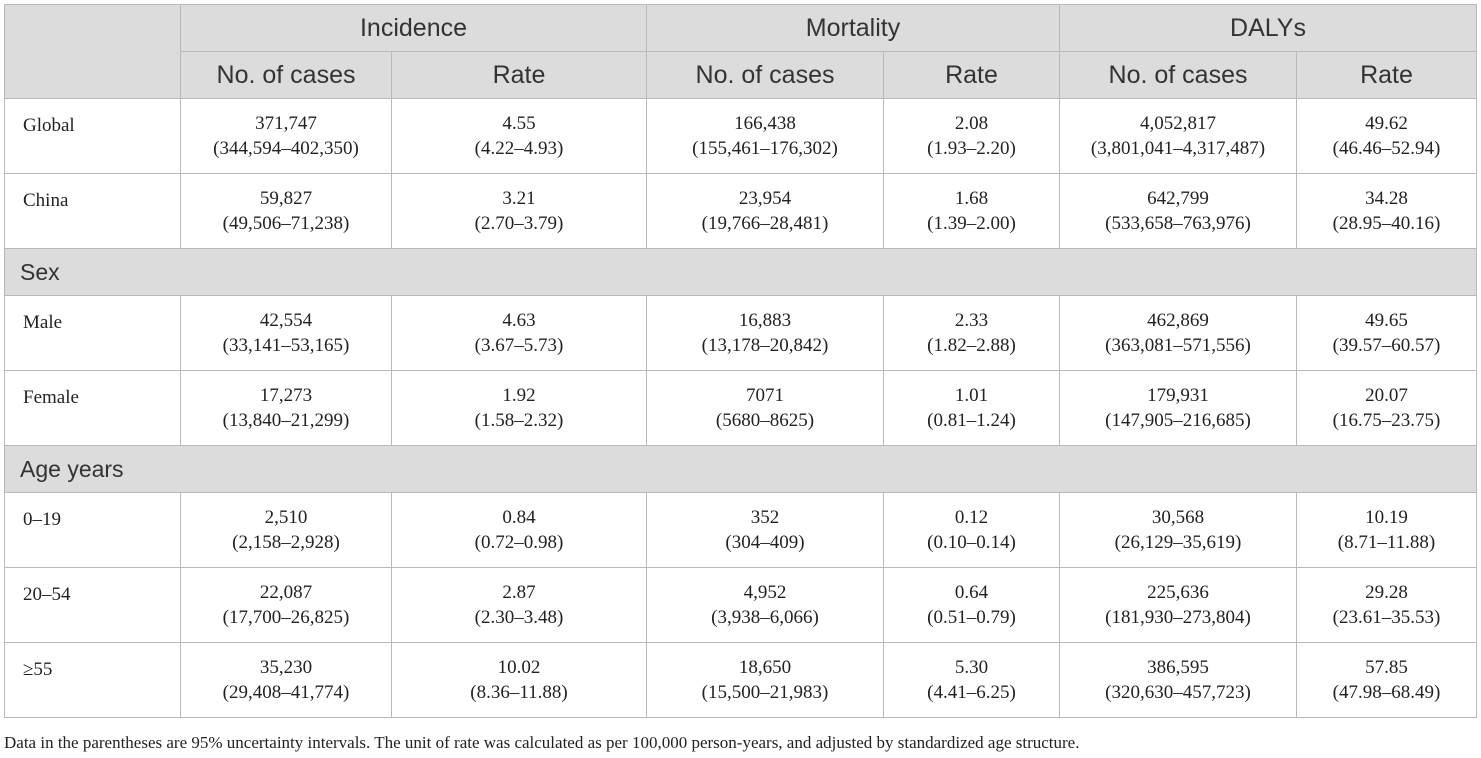 Image resolution: width=1481 pixels, height=758 pixels. Describe the element at coordinates (519, 592) in the screenshot. I see `cell-value: 2.87` at that location.